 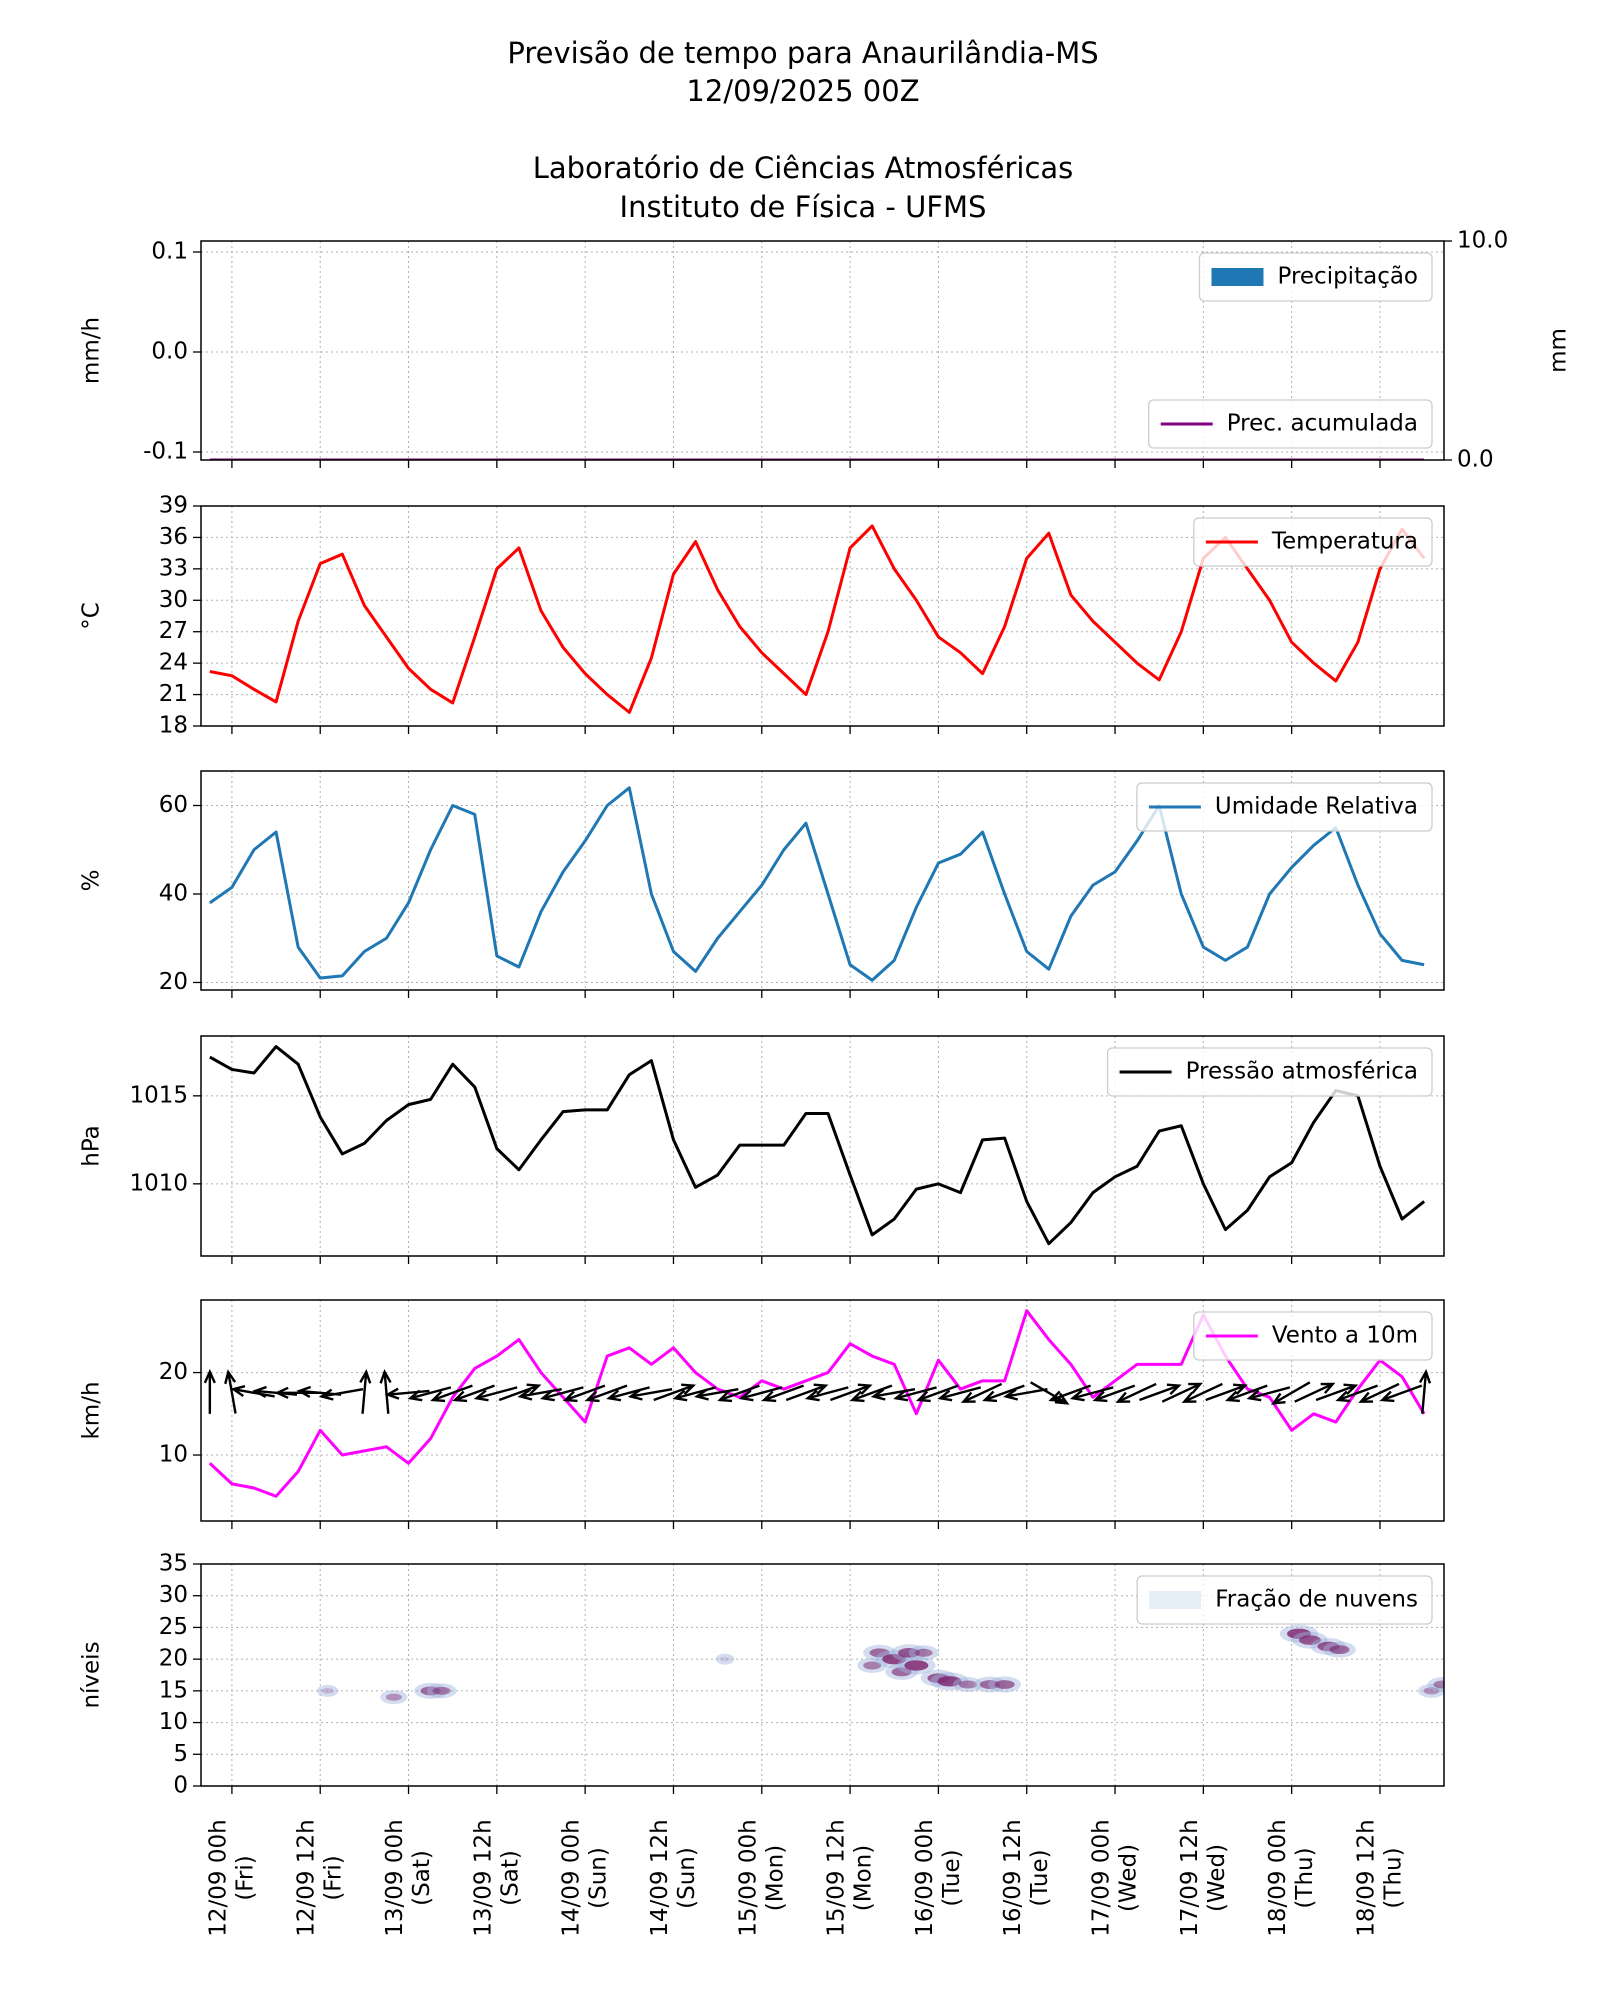 I want to click on y-tick-label: 40, so click(x=173, y=893).